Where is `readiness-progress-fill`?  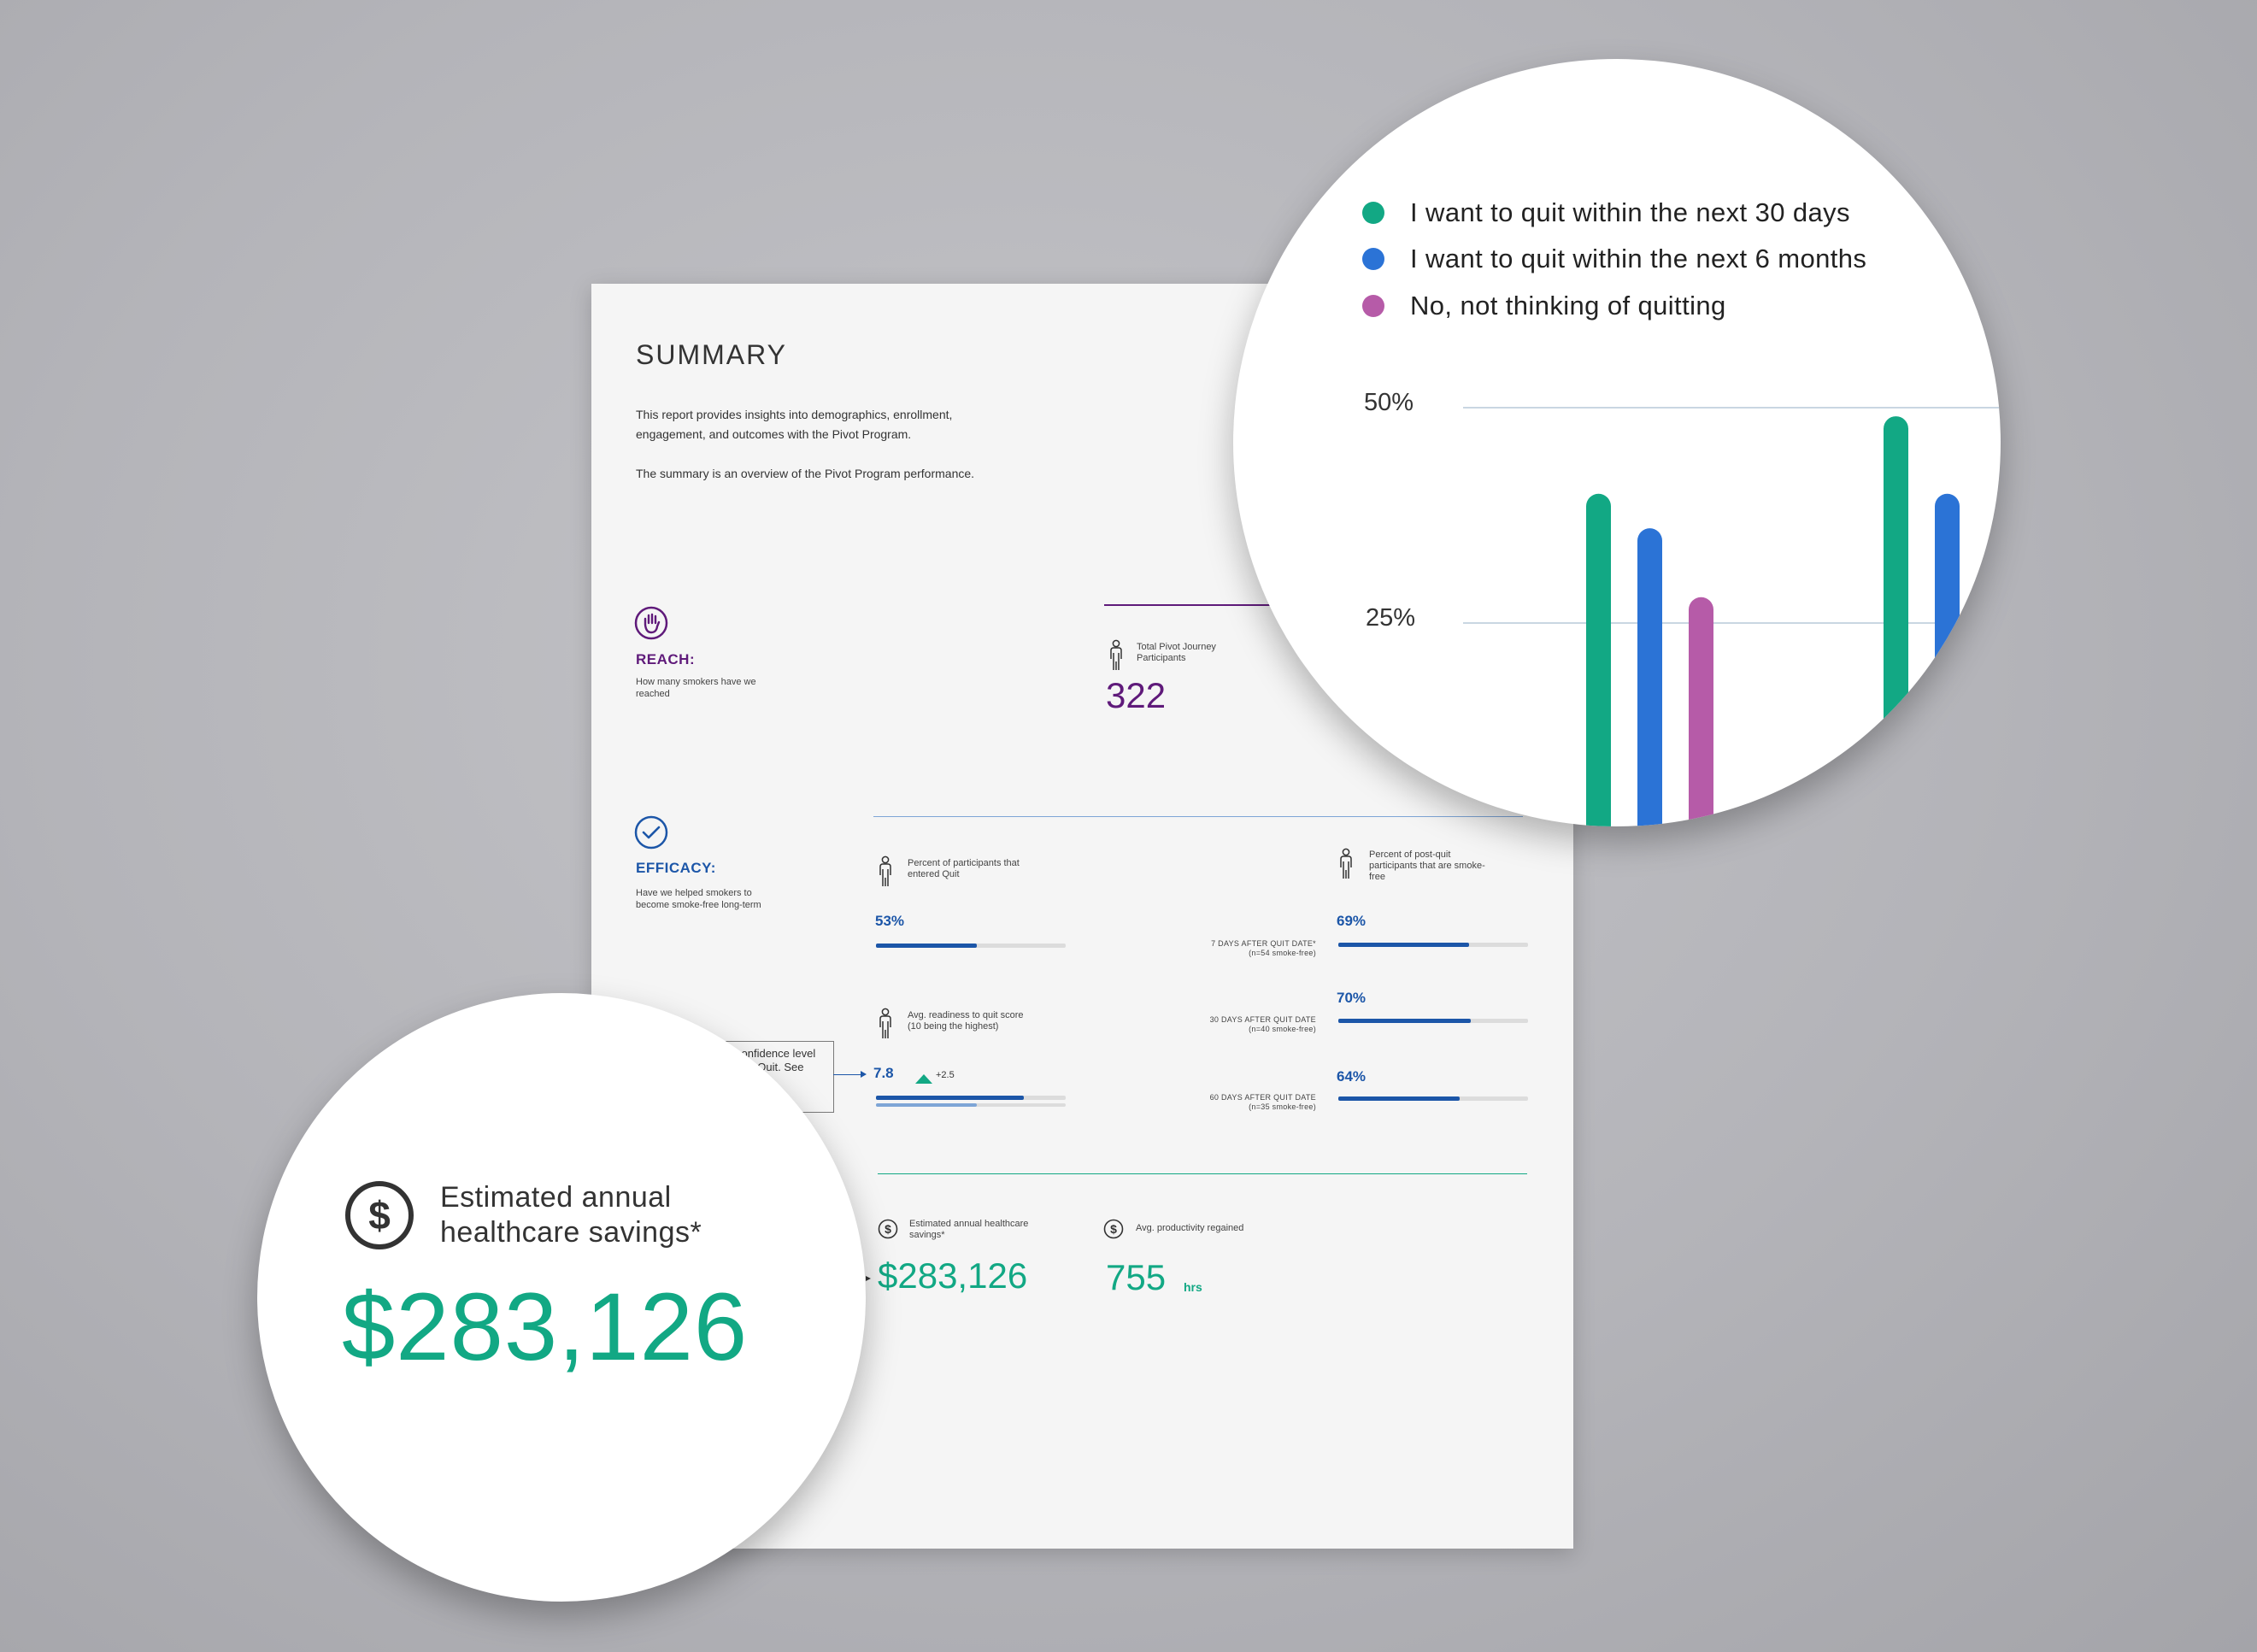 readiness-progress-fill is located at coordinates (950, 1098).